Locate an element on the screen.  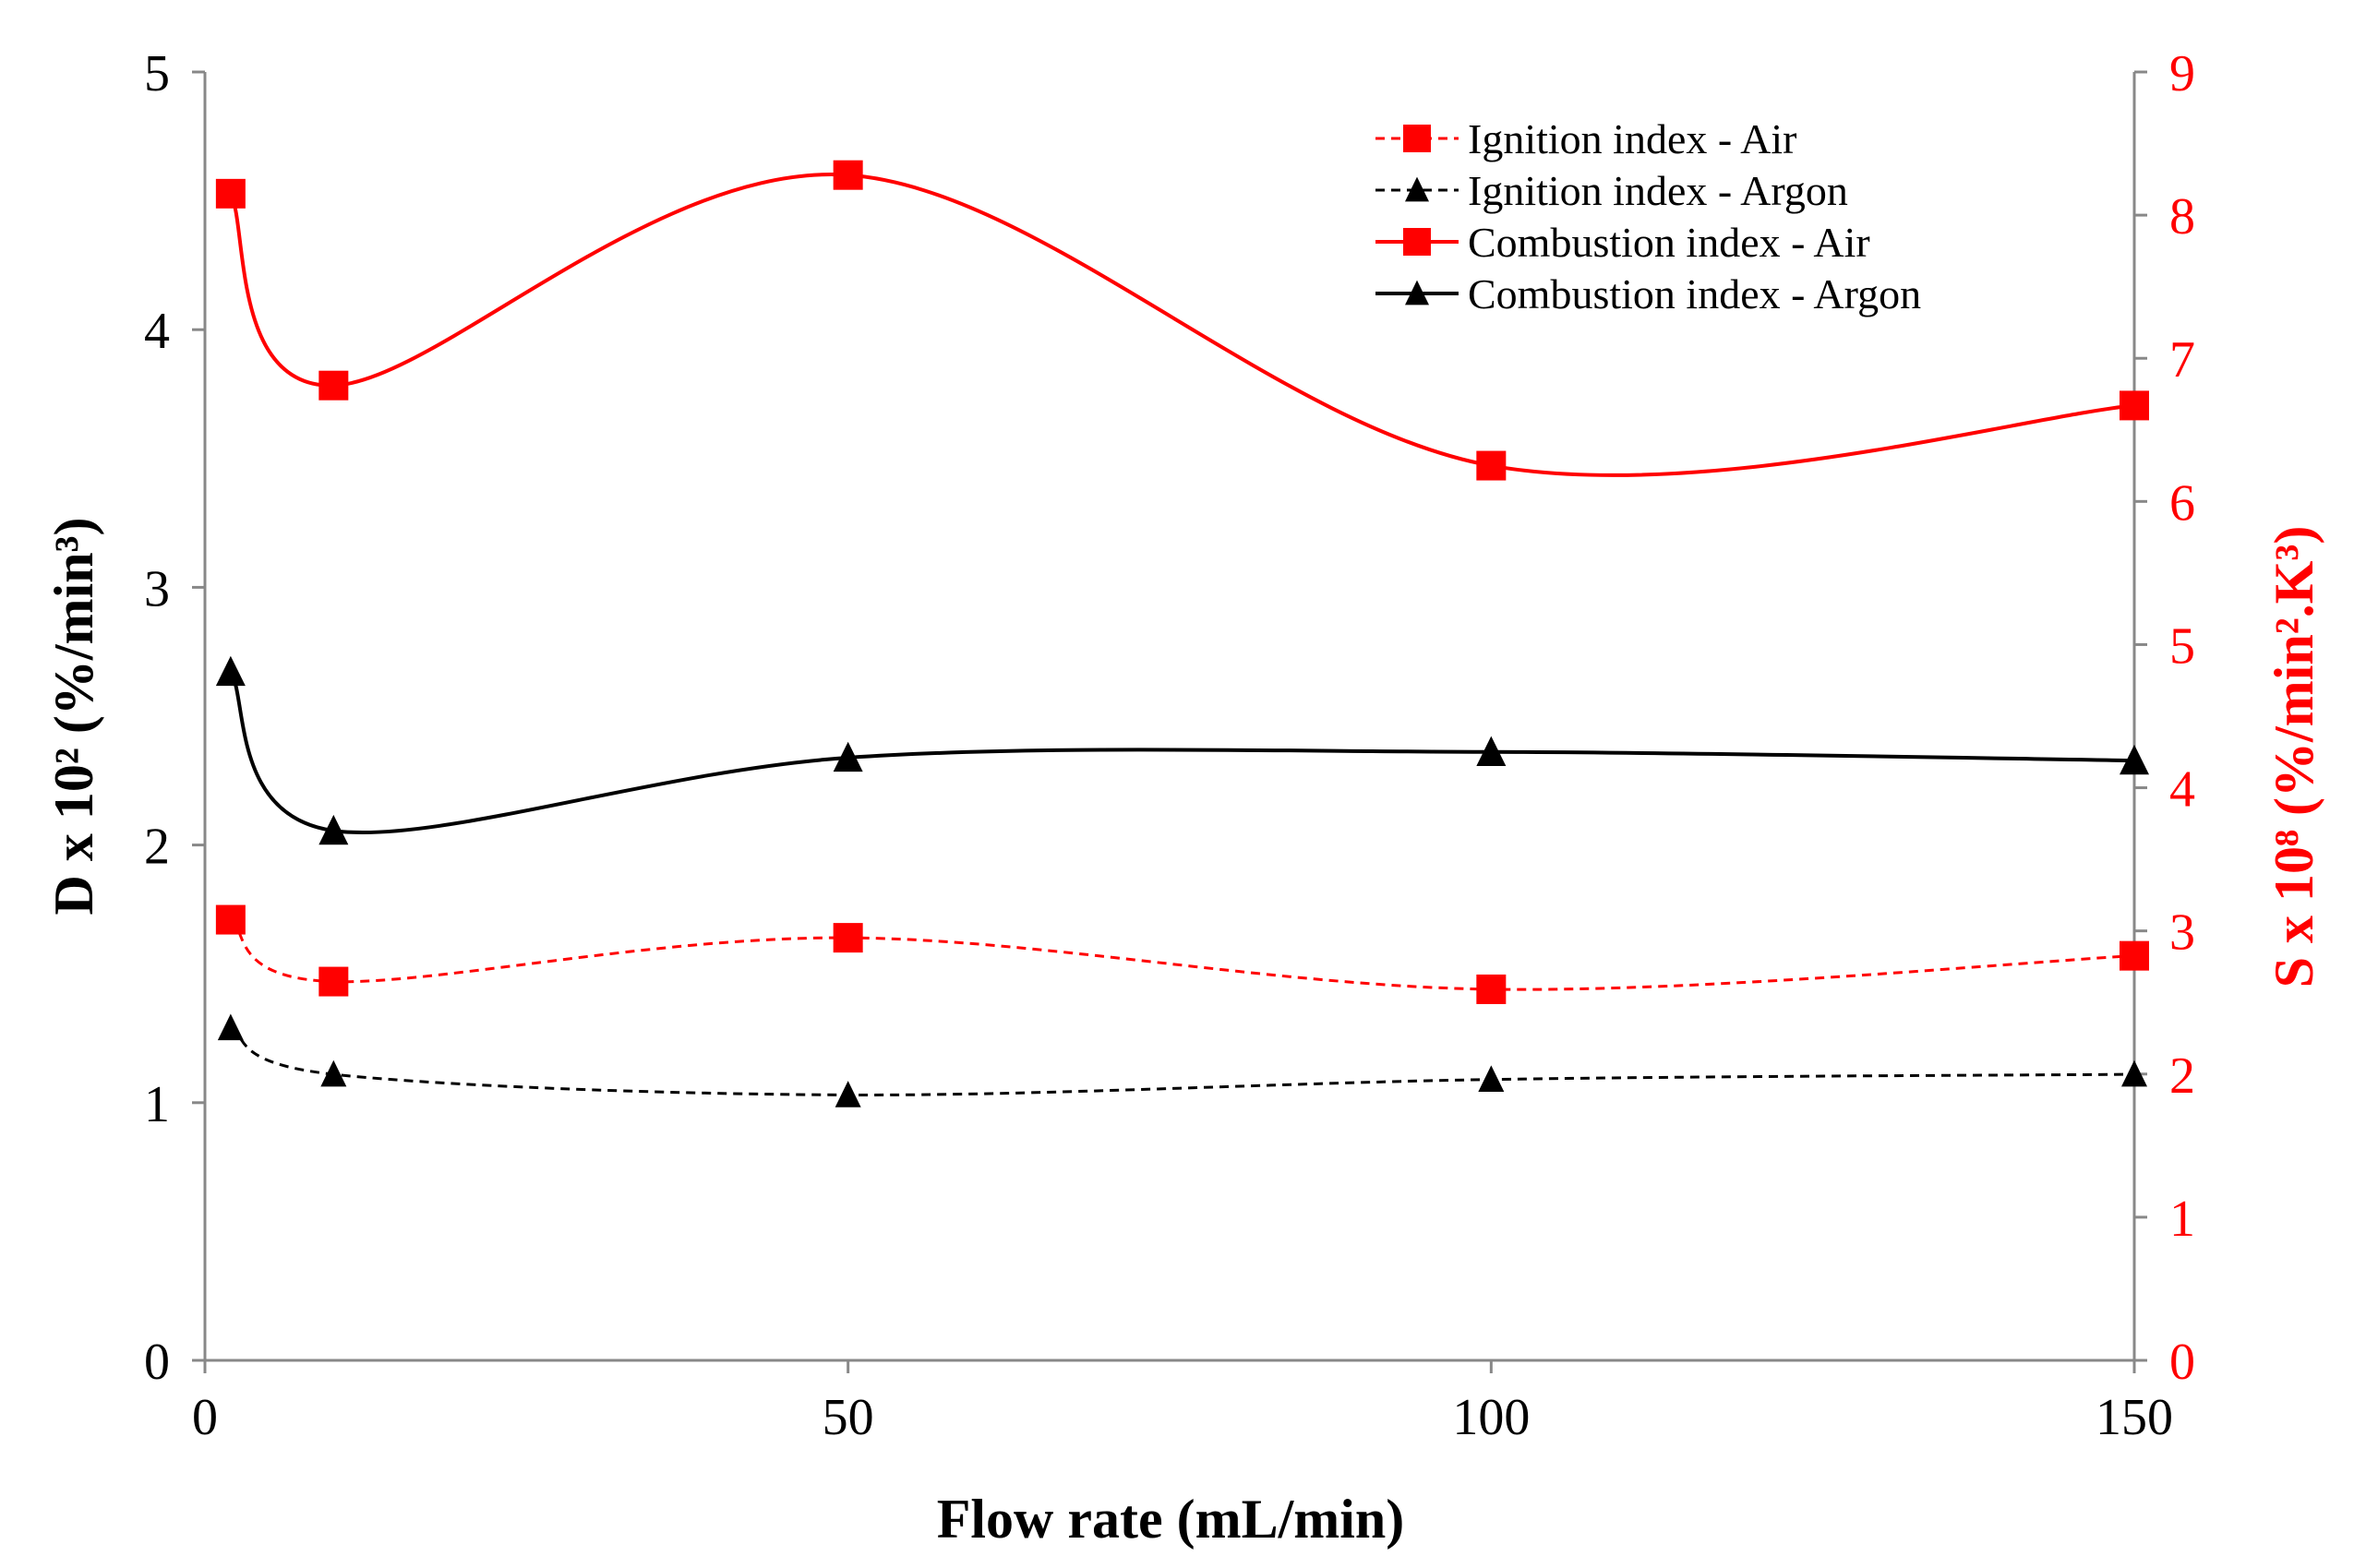
y-right-tick-label: 1 is located at coordinates (2182, 1220).